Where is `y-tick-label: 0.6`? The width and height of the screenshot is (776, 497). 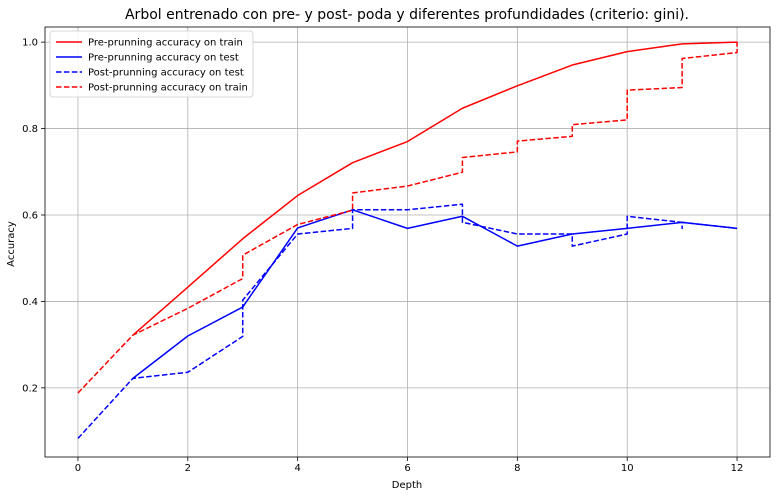
y-tick-label: 0.6 is located at coordinates (30, 215).